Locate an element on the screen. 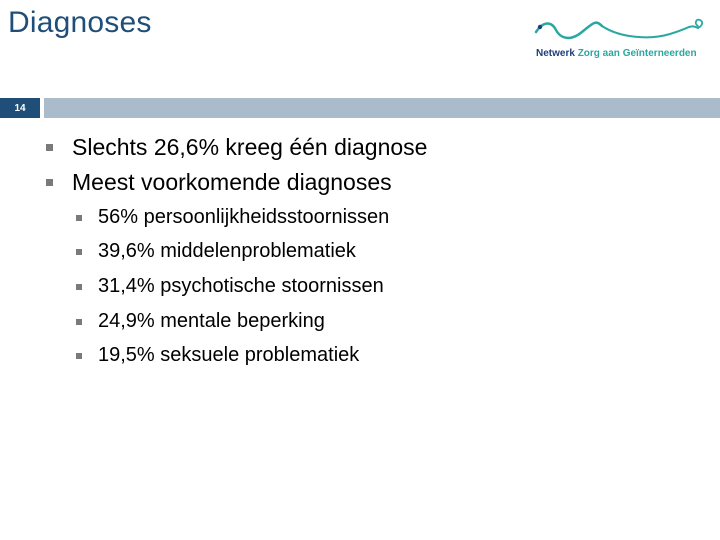 The height and width of the screenshot is (540, 720). sub-bullet-item: 56% persoonlijkheidsstoornissen is located at coordinates (232, 217).